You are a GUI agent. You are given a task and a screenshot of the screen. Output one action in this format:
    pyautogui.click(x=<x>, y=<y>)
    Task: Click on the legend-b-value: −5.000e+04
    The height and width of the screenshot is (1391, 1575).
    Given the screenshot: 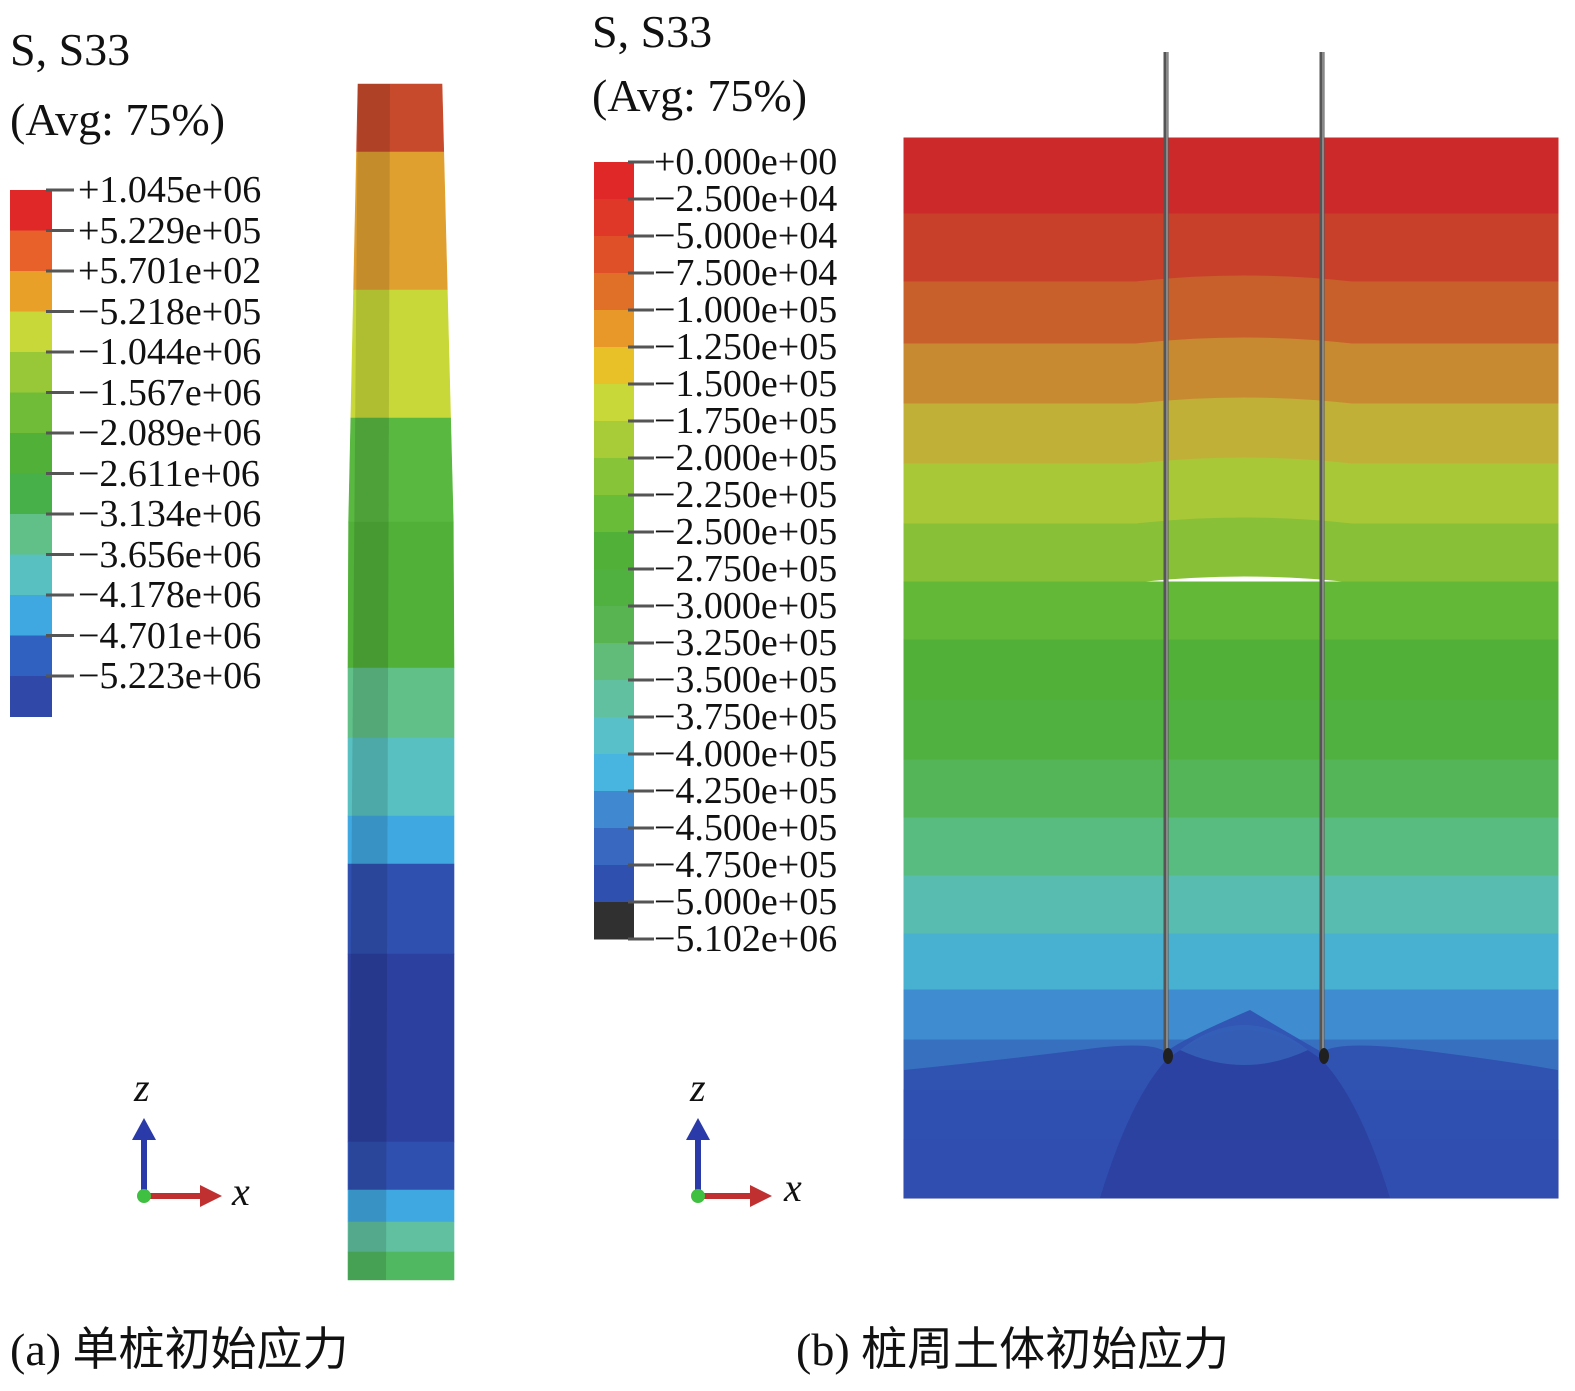 What is the action you would take?
    pyautogui.click(x=746, y=236)
    